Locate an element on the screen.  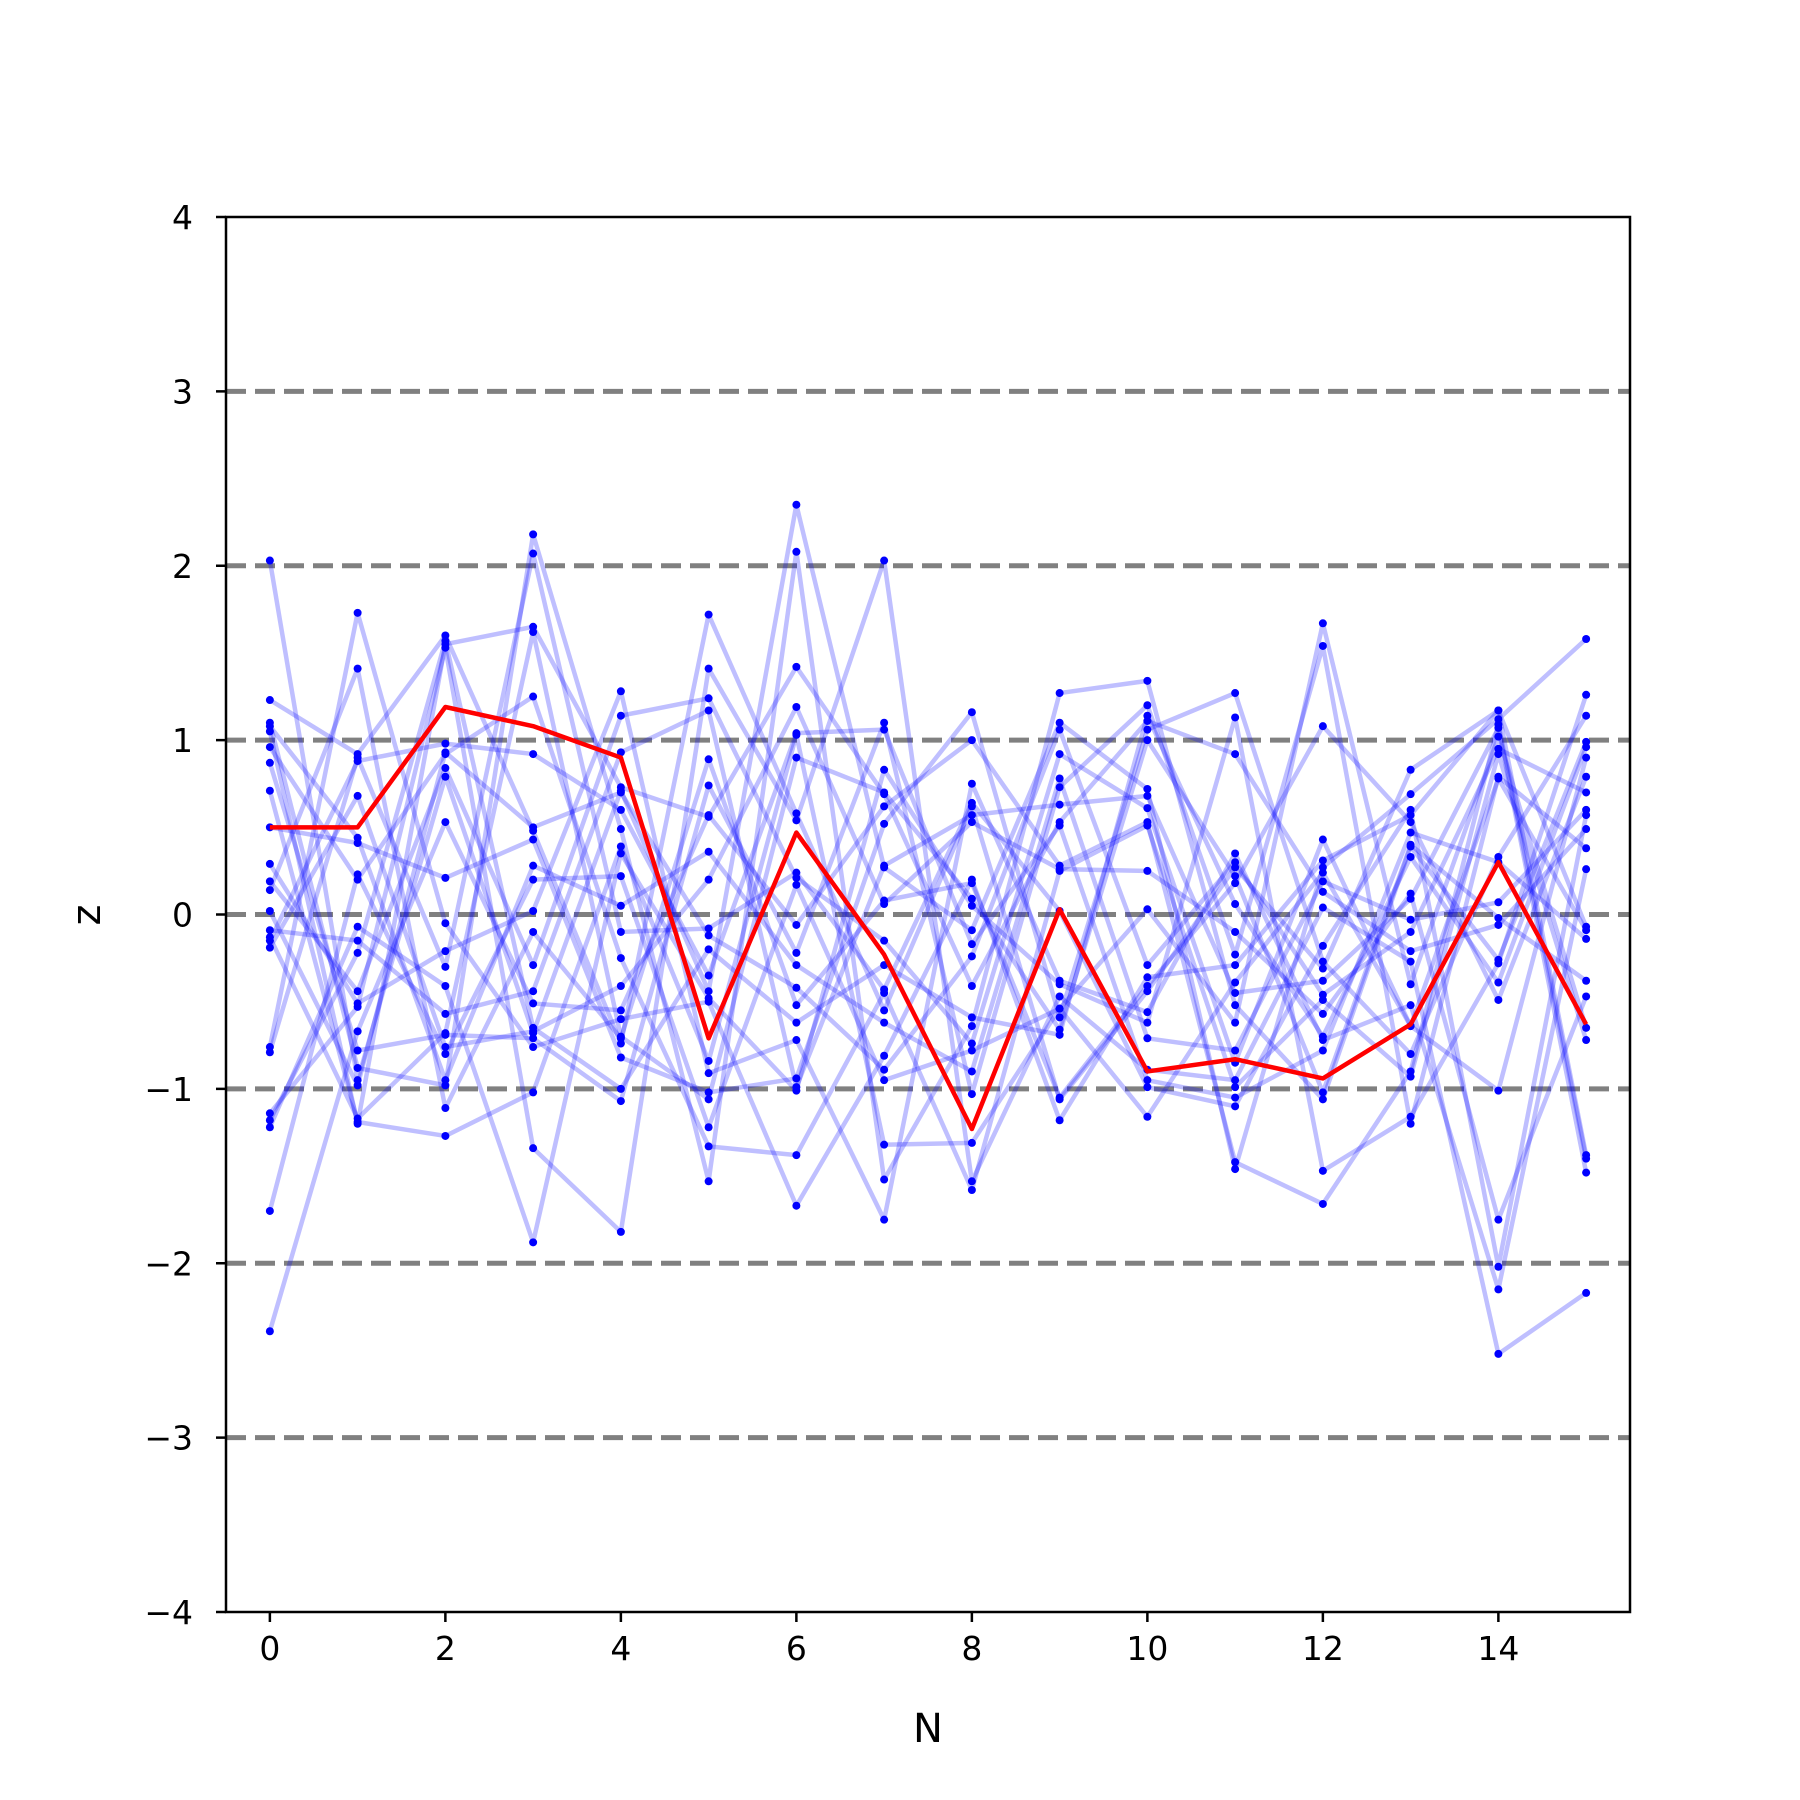
y-tick-label: 4 is located at coordinates (182, 217).